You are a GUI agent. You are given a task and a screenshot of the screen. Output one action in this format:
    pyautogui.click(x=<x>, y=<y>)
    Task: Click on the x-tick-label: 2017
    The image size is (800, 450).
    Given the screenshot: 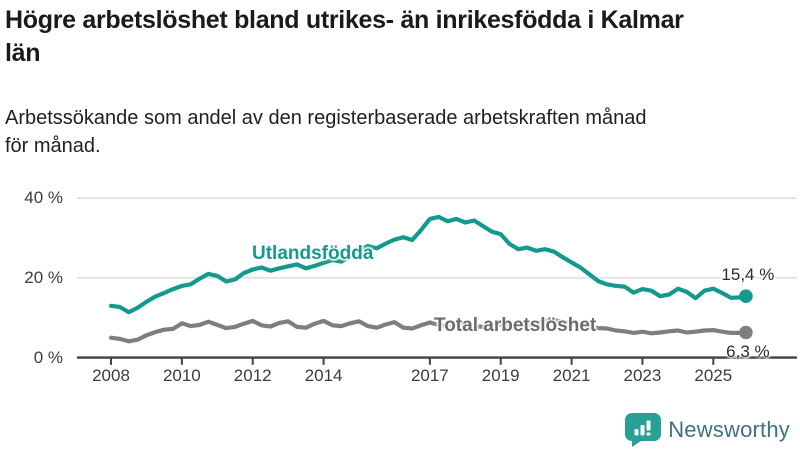 What is the action you would take?
    pyautogui.click(x=429, y=375)
    